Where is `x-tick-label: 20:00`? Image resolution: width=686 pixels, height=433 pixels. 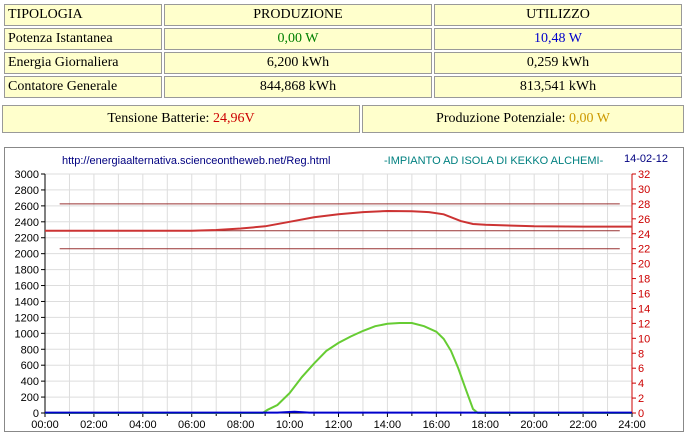
x-tick-label: 20:00 is located at coordinates (534, 425).